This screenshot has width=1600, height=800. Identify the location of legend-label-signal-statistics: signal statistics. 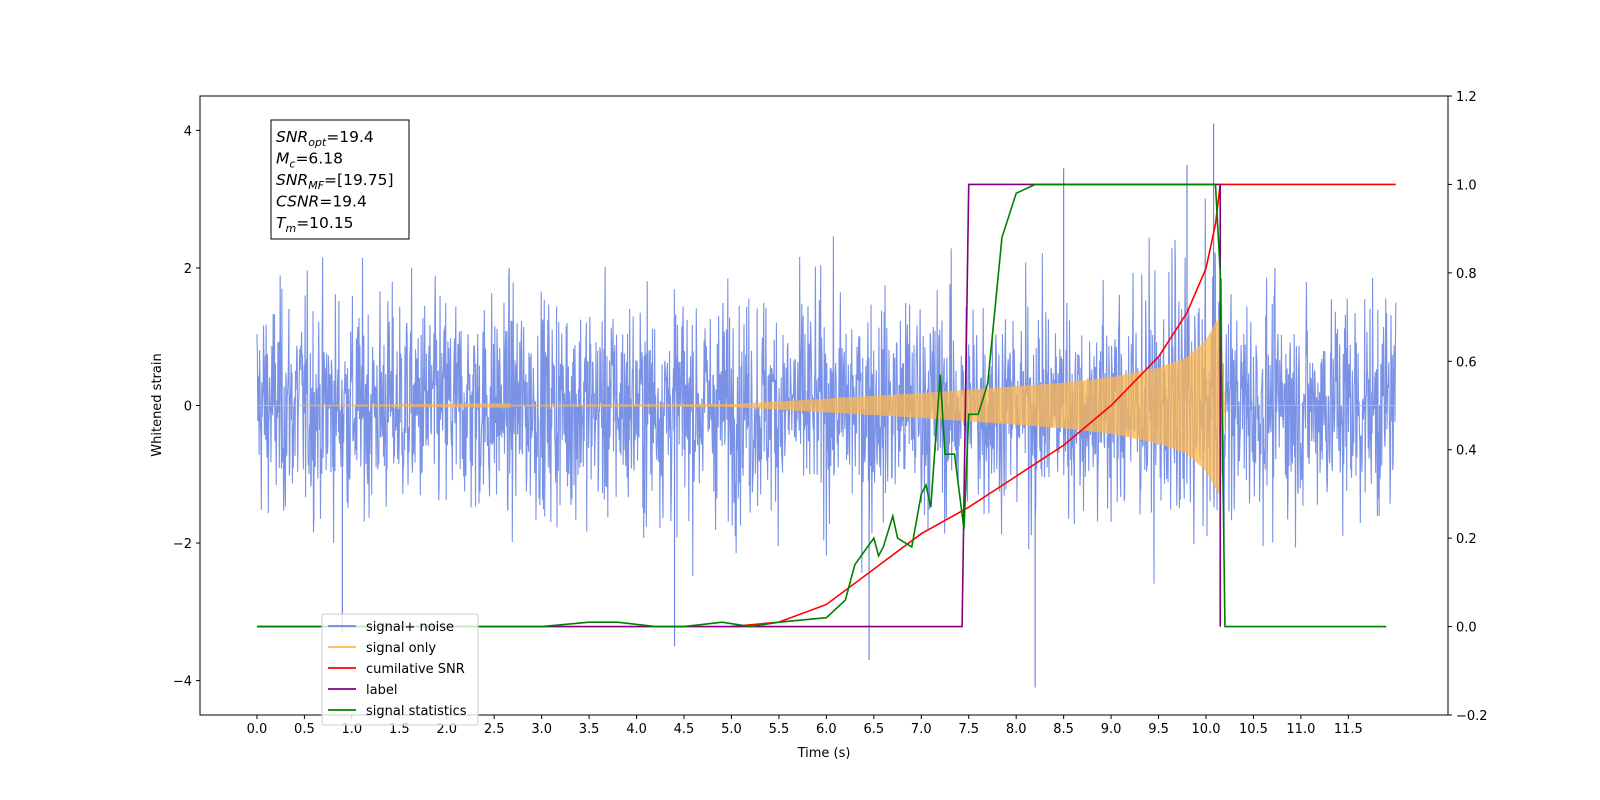
(416, 711).